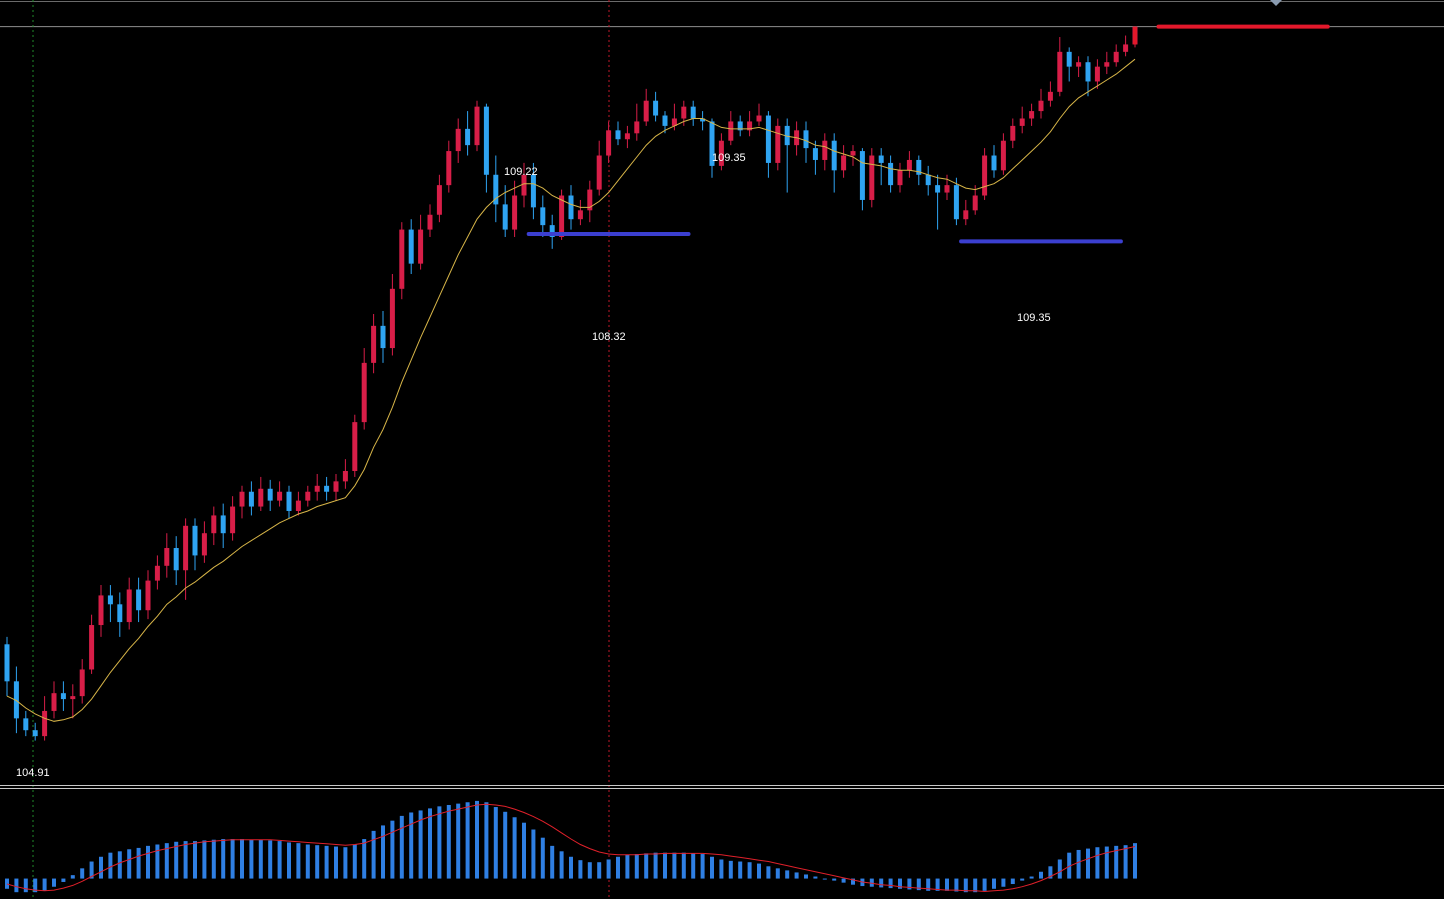 This screenshot has width=1444, height=899. I want to click on oscillator-bars-layer, so click(571, 846).